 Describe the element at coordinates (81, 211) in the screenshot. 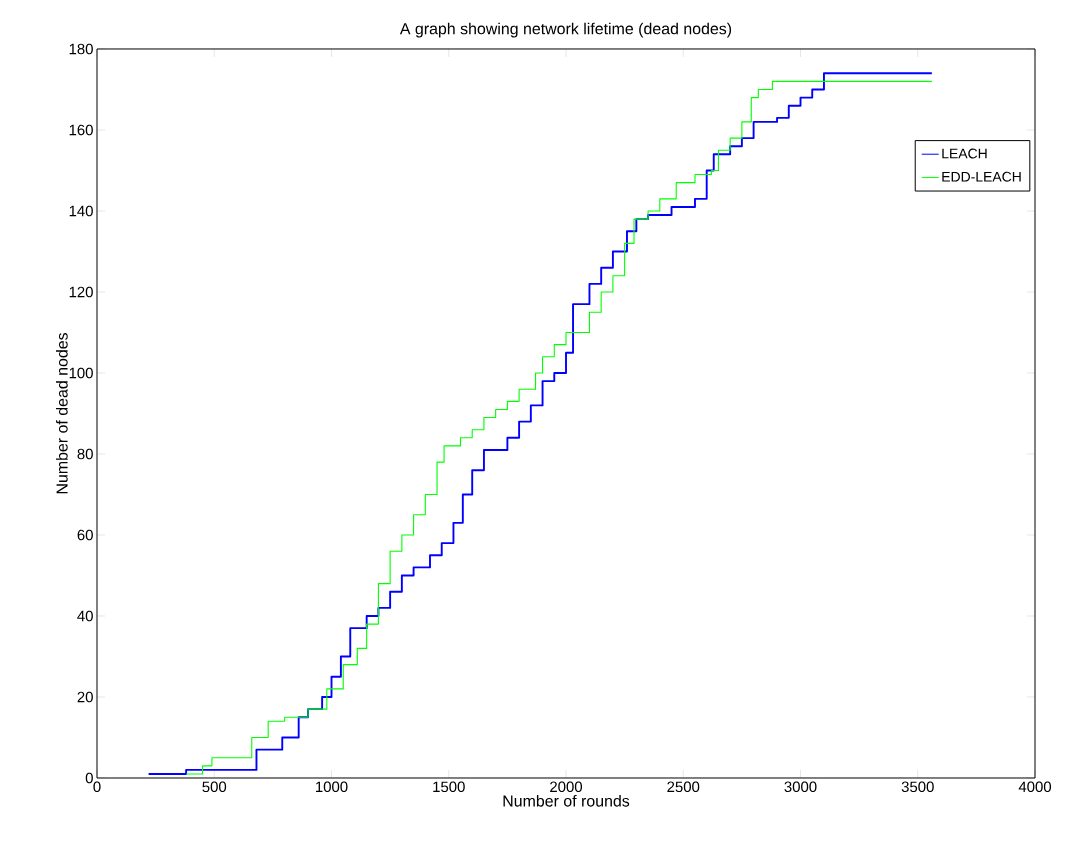

I see `y-tick-label: 140` at that location.